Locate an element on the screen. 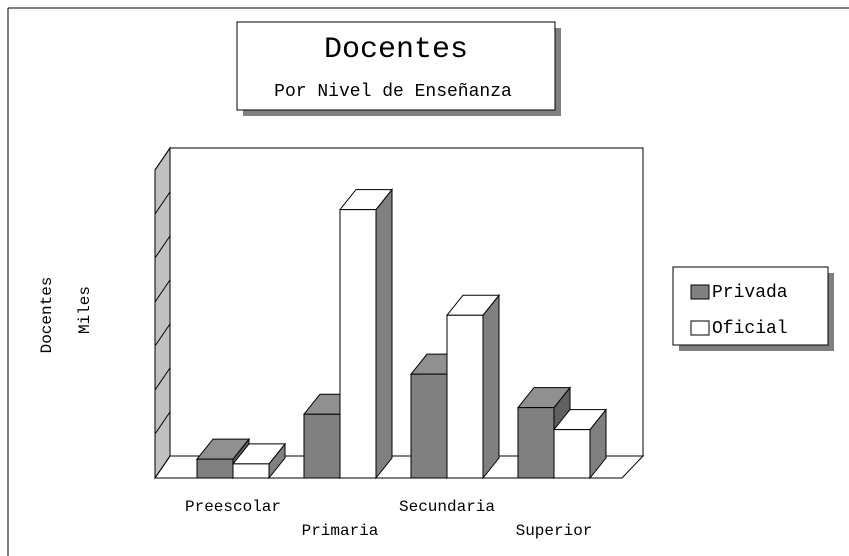  chart-subtitle: Por Nivel de Enseñanza is located at coordinates (393, 92).